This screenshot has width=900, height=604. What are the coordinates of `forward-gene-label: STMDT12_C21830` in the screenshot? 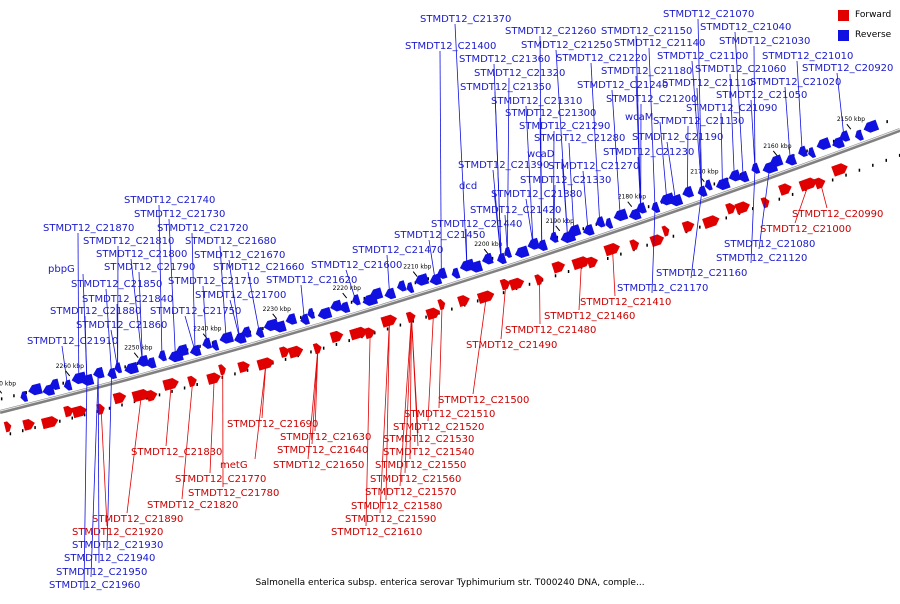 It's located at (176, 452).